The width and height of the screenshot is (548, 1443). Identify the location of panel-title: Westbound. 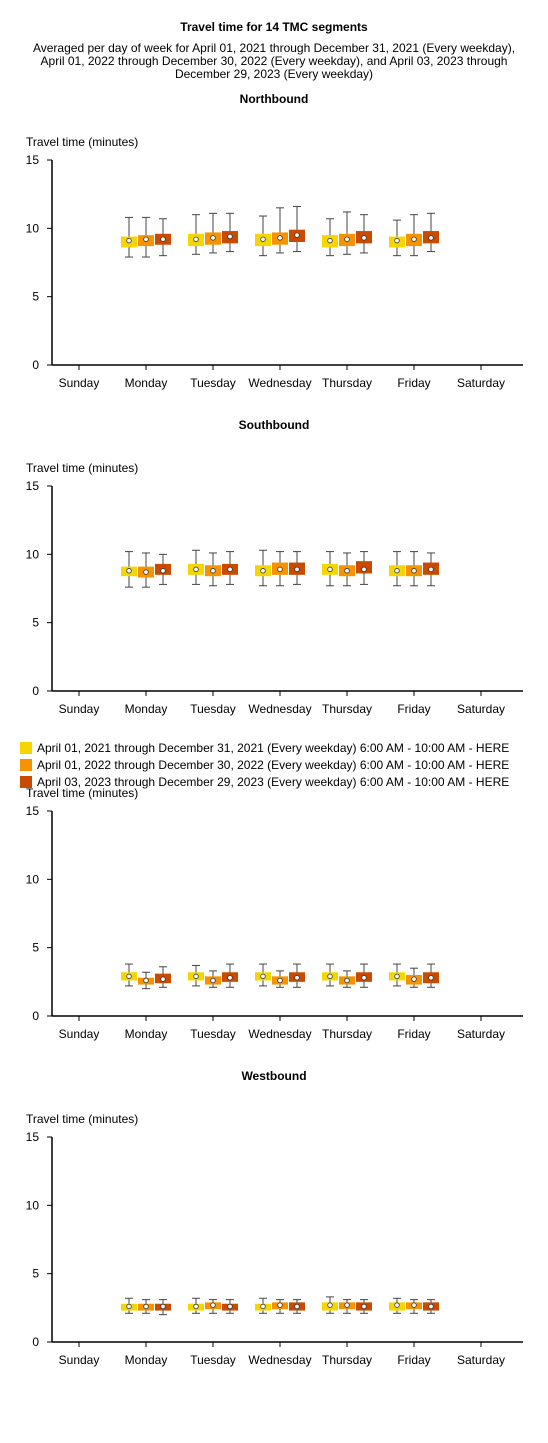
(273, 1076).